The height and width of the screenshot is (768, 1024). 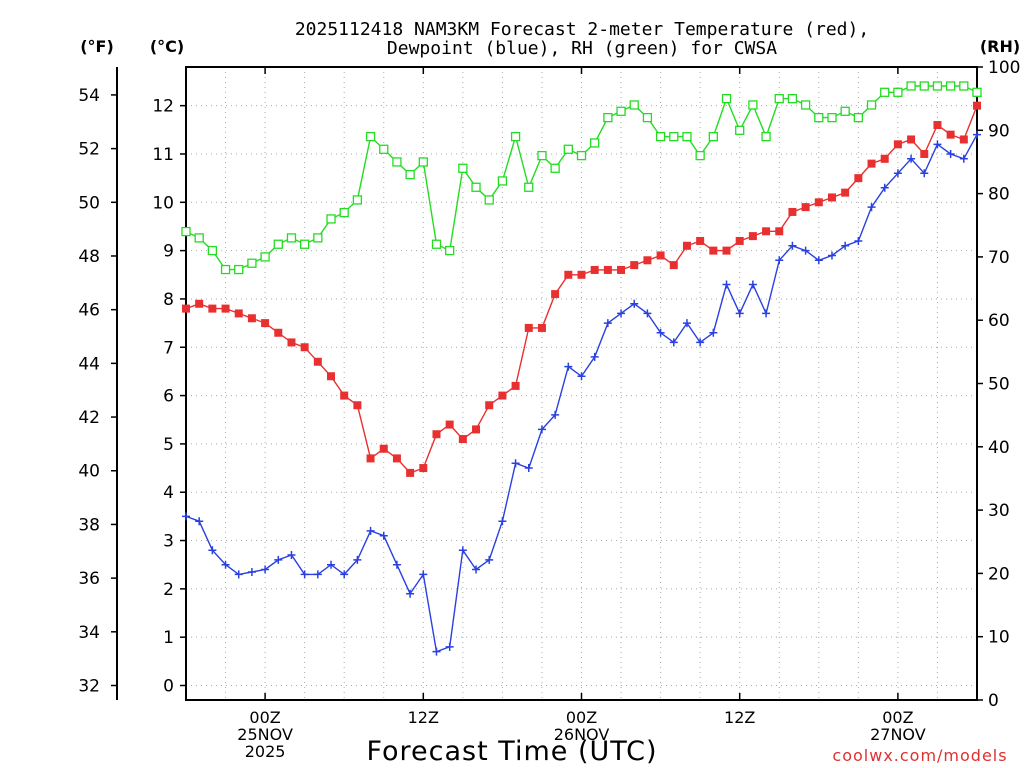 I want to click on rh-tick-label: 70, so click(x=999, y=258).